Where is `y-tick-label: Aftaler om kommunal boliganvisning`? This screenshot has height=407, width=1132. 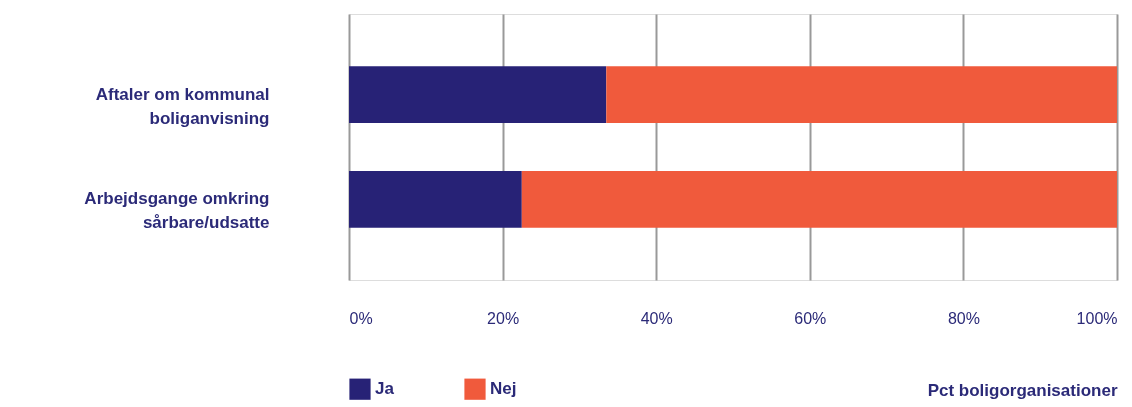 y-tick-label: Aftaler om kommunal boliganvisning is located at coordinates (182, 106).